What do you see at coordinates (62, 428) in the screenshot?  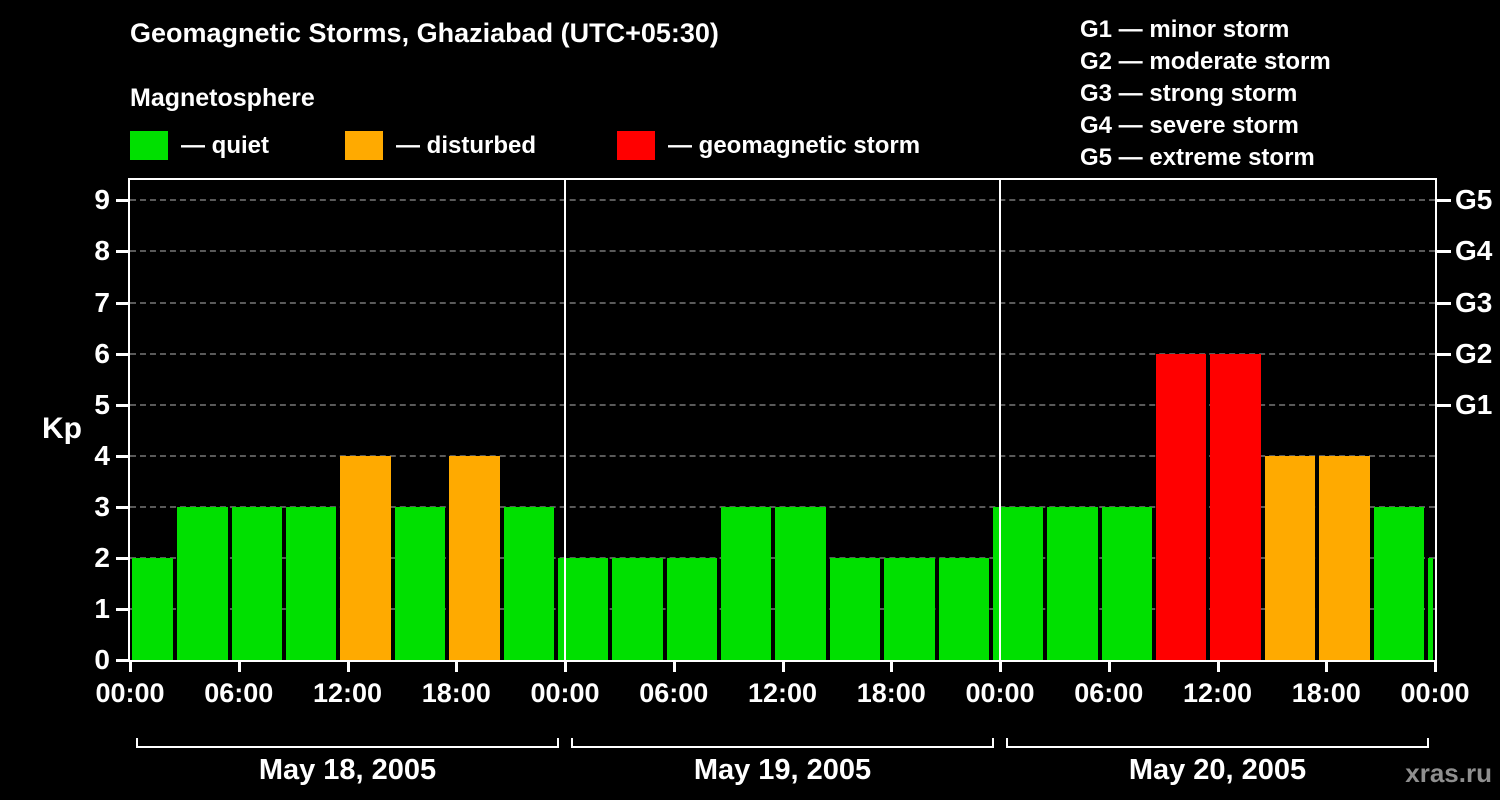 I see `y-axis-title: Kp` at bounding box center [62, 428].